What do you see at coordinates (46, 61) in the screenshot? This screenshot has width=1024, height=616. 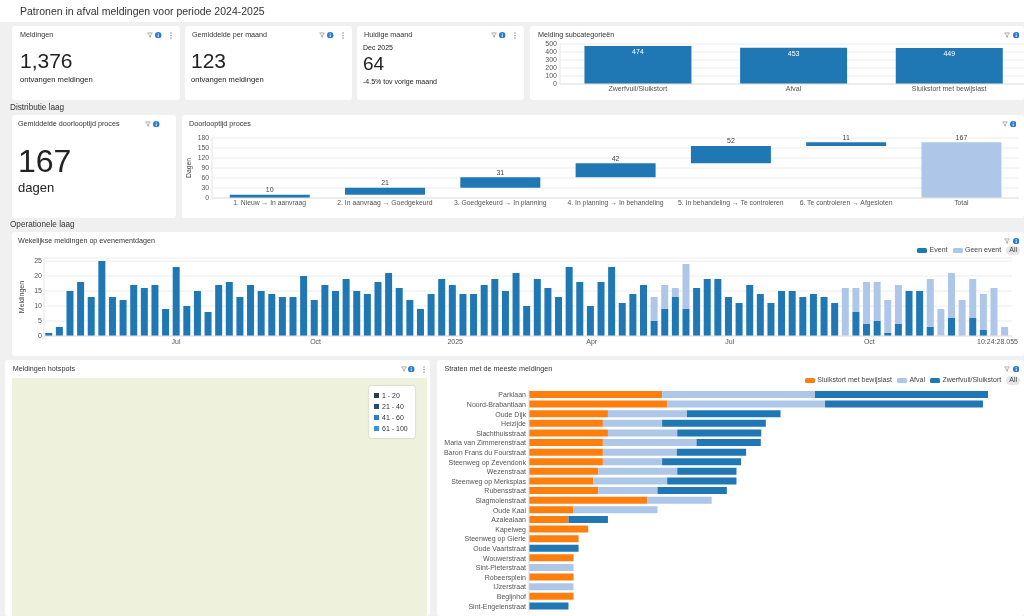 I see `text: 1,376` at bounding box center [46, 61].